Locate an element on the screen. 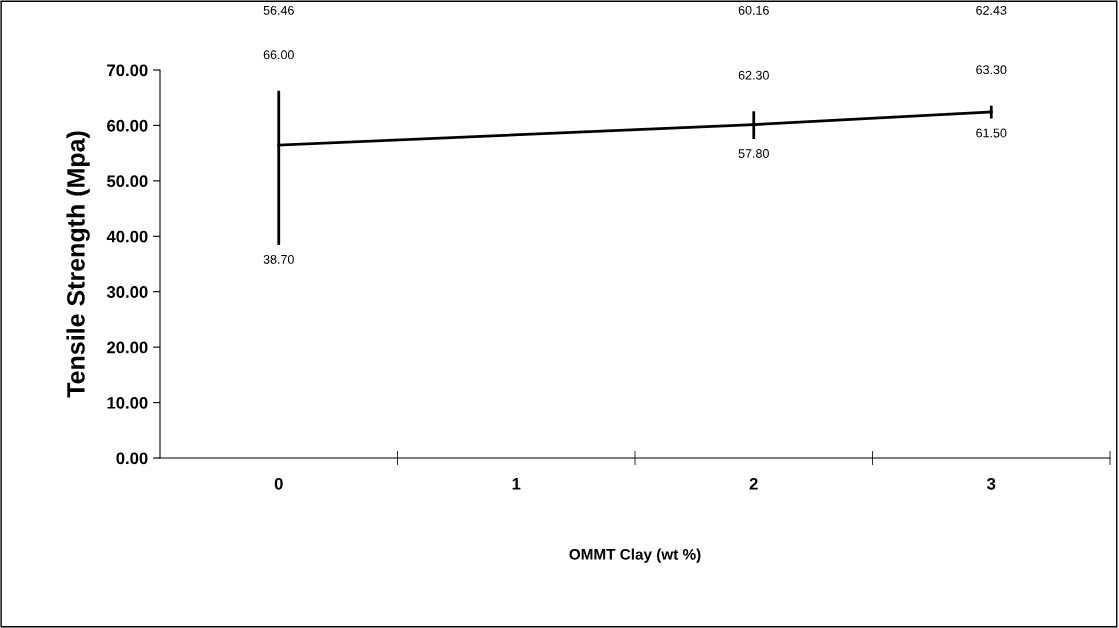  text: 60.16 is located at coordinates (753, 10).